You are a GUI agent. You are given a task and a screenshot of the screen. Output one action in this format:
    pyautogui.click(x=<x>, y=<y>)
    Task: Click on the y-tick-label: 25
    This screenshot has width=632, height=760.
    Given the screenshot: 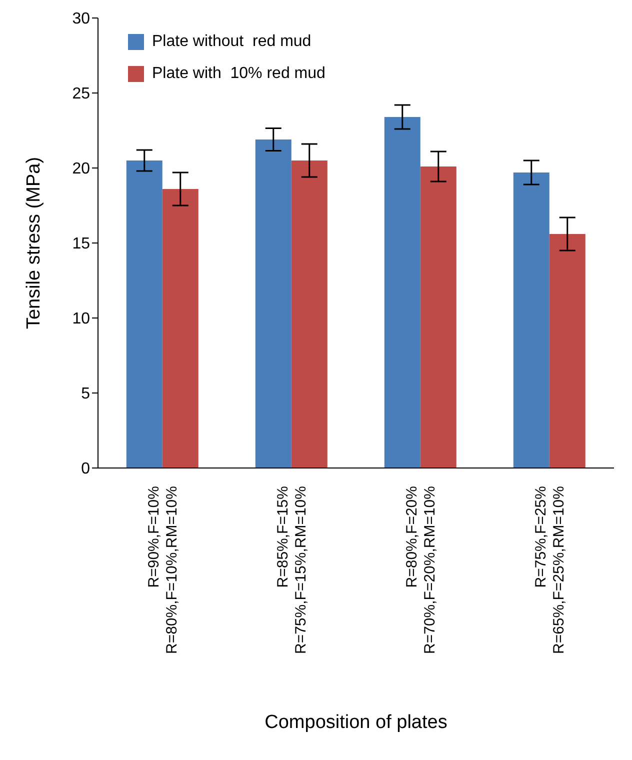 What is the action you would take?
    pyautogui.click(x=81, y=94)
    